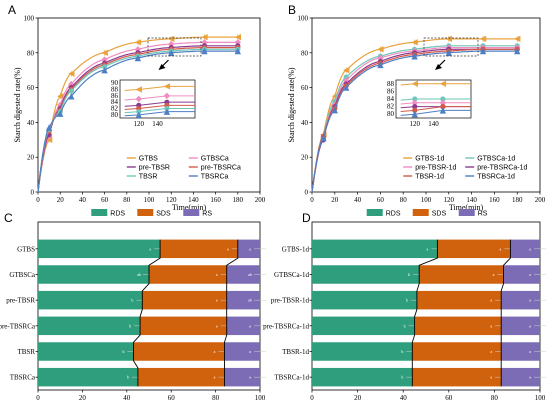 The image size is (550, 408). What do you see at coordinates (312, 200) in the screenshot?
I see `x-tick-label: 0` at bounding box center [312, 200].